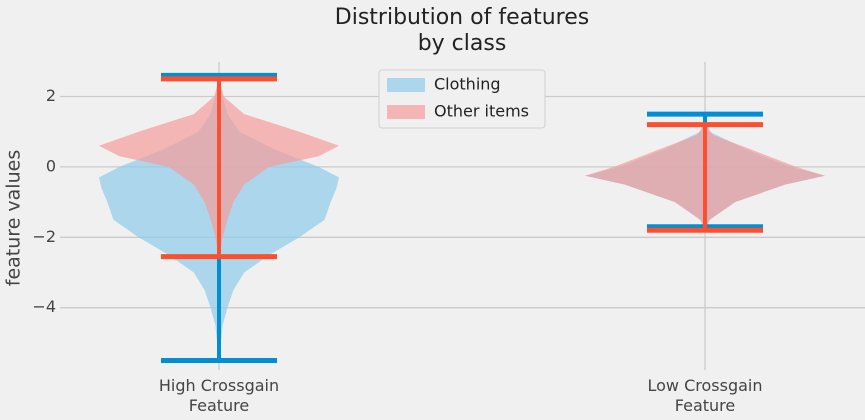  What do you see at coordinates (467, 84) in the screenshot?
I see `legend-label: Clothing` at bounding box center [467, 84].